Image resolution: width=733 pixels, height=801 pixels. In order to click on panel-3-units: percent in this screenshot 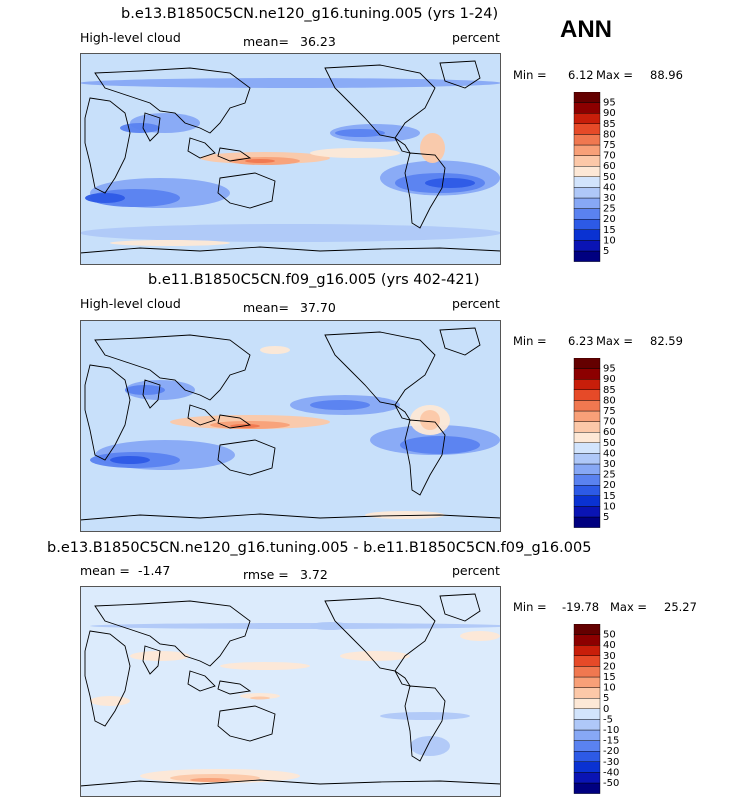, I will do `click(476, 570)`.